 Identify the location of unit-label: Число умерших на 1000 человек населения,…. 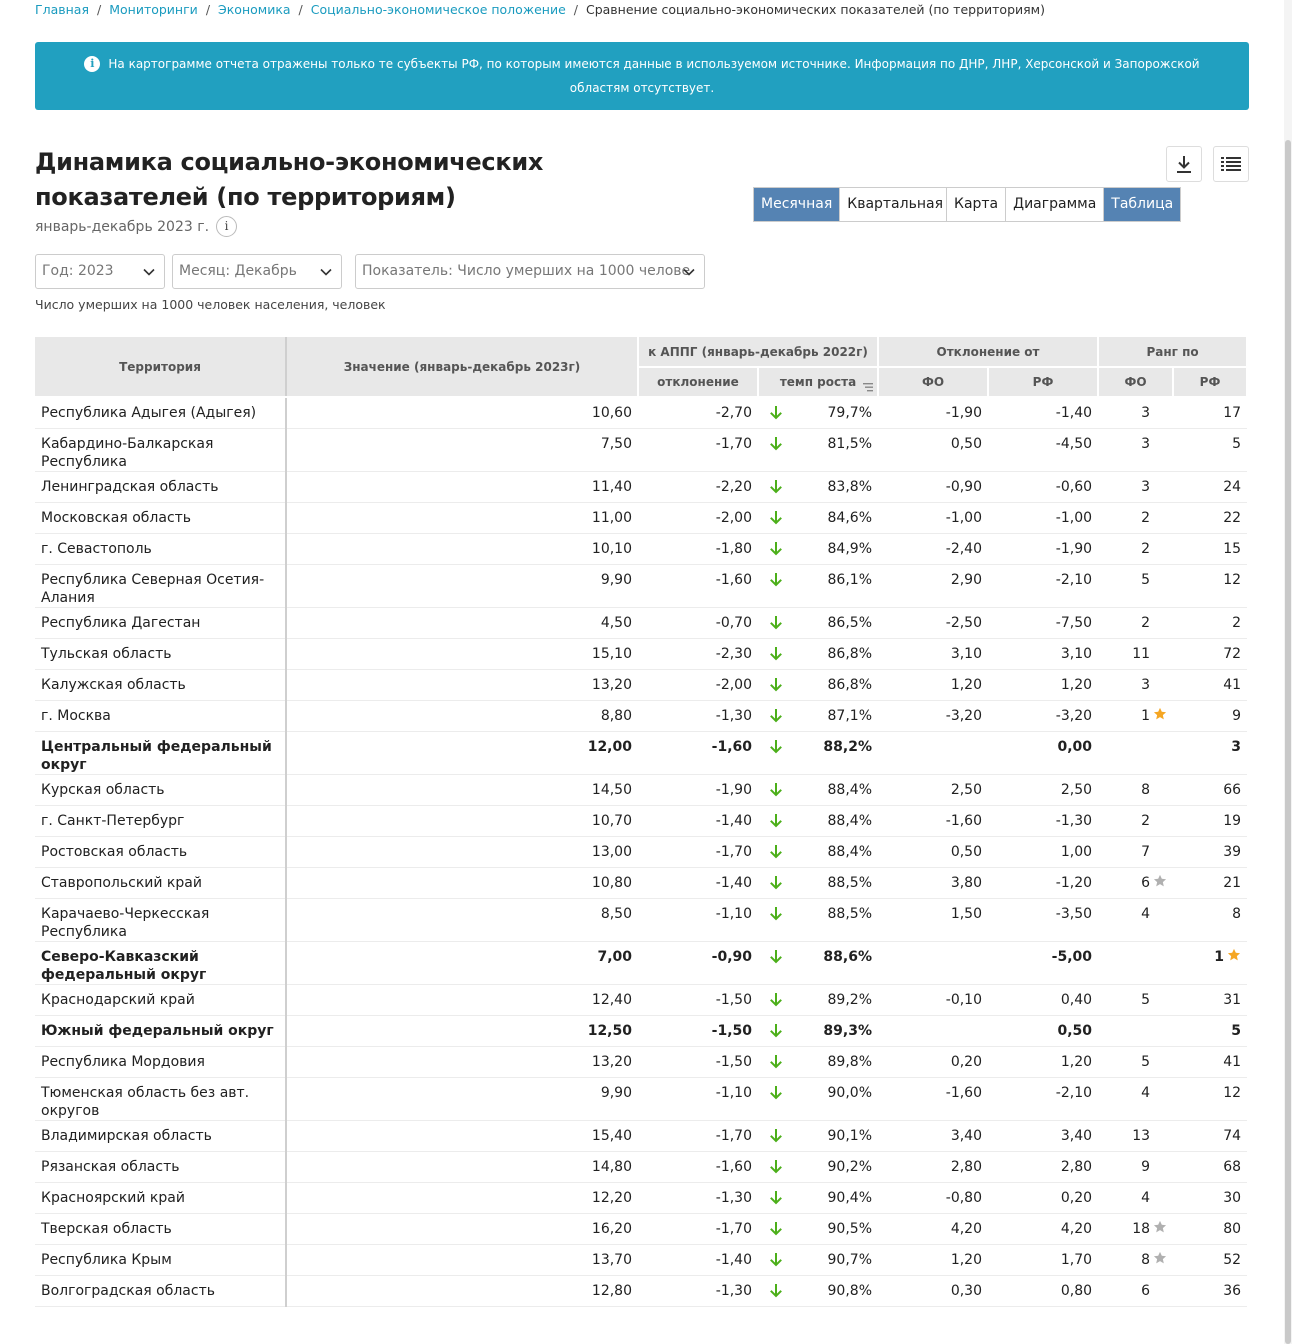
(210, 304).